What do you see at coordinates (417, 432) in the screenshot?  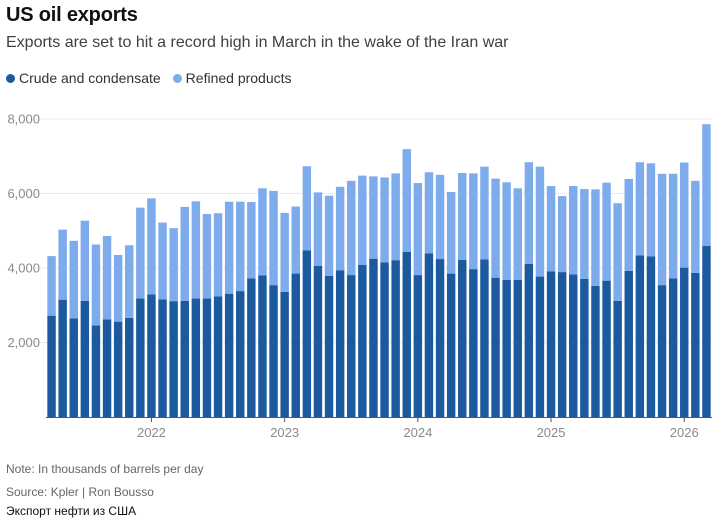 I see `x-tick-label: 2024` at bounding box center [417, 432].